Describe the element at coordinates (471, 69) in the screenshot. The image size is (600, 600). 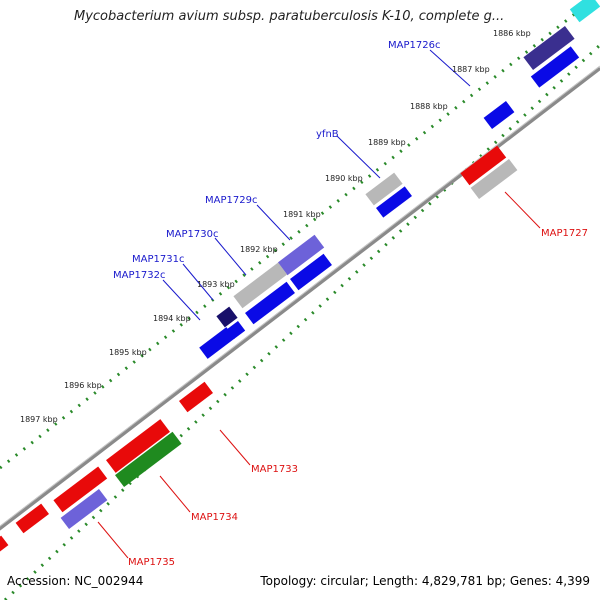
I see `tick-label: 1887 kbp` at that location.